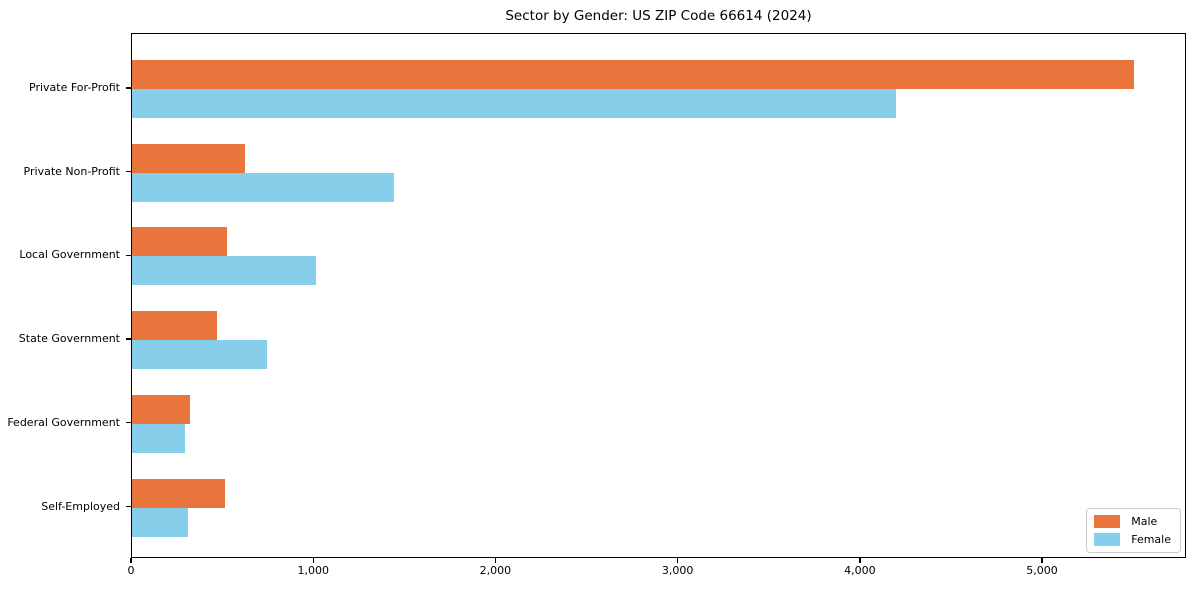 Image resolution: width=1200 pixels, height=600 pixels. Describe the element at coordinates (188, 158) in the screenshot. I see `bar-male-private-non-profit` at that location.